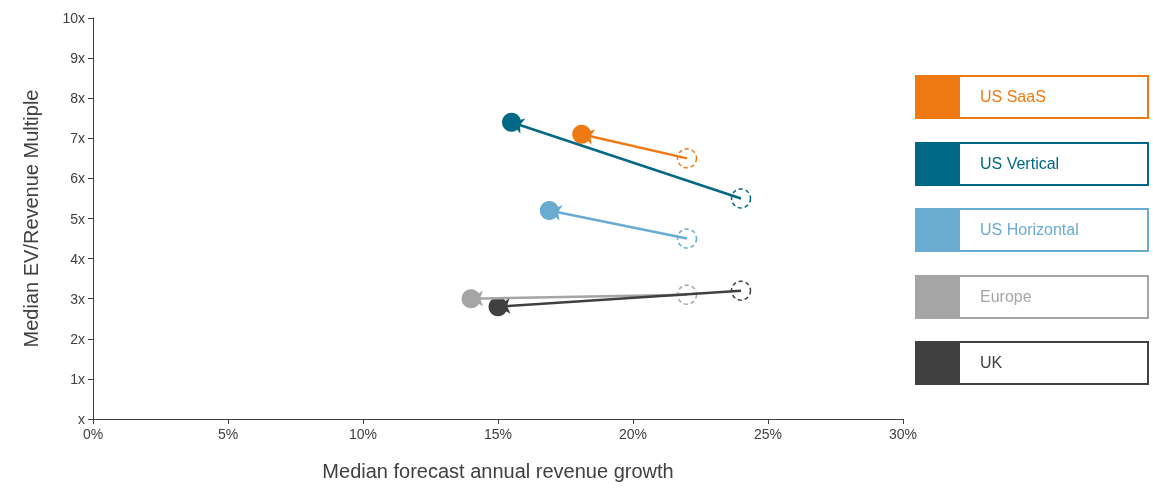 This screenshot has height=494, width=1153. What do you see at coordinates (77, 58) in the screenshot?
I see `y-tick-label: 9x` at bounding box center [77, 58].